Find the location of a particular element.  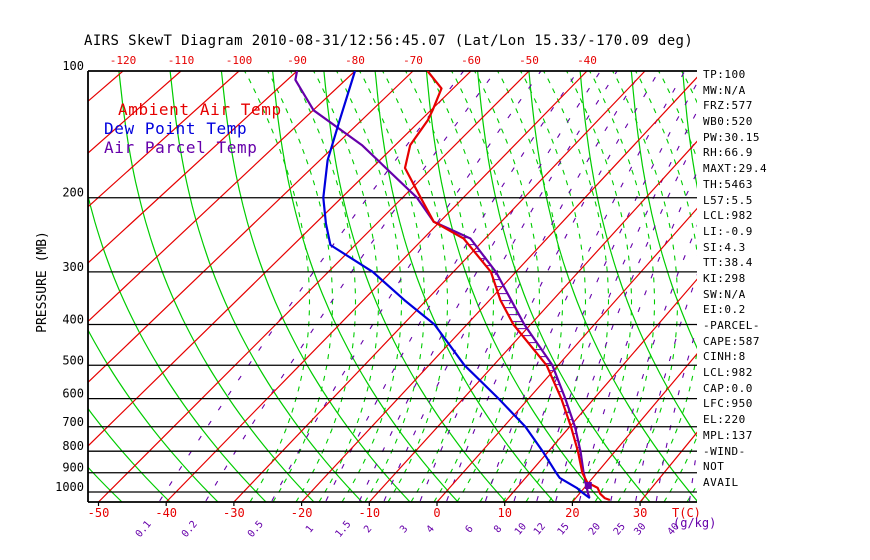

pressure-axis-title: PRESSURE (MB) is located at coordinates (42, 282).